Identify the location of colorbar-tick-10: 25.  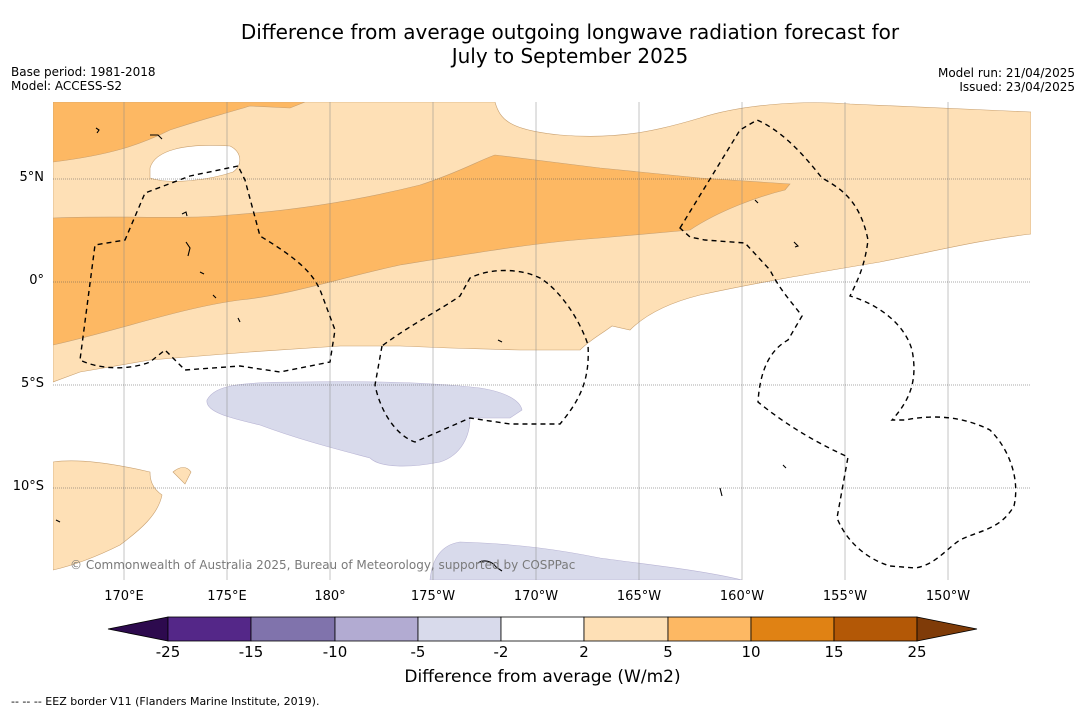
(917, 652).